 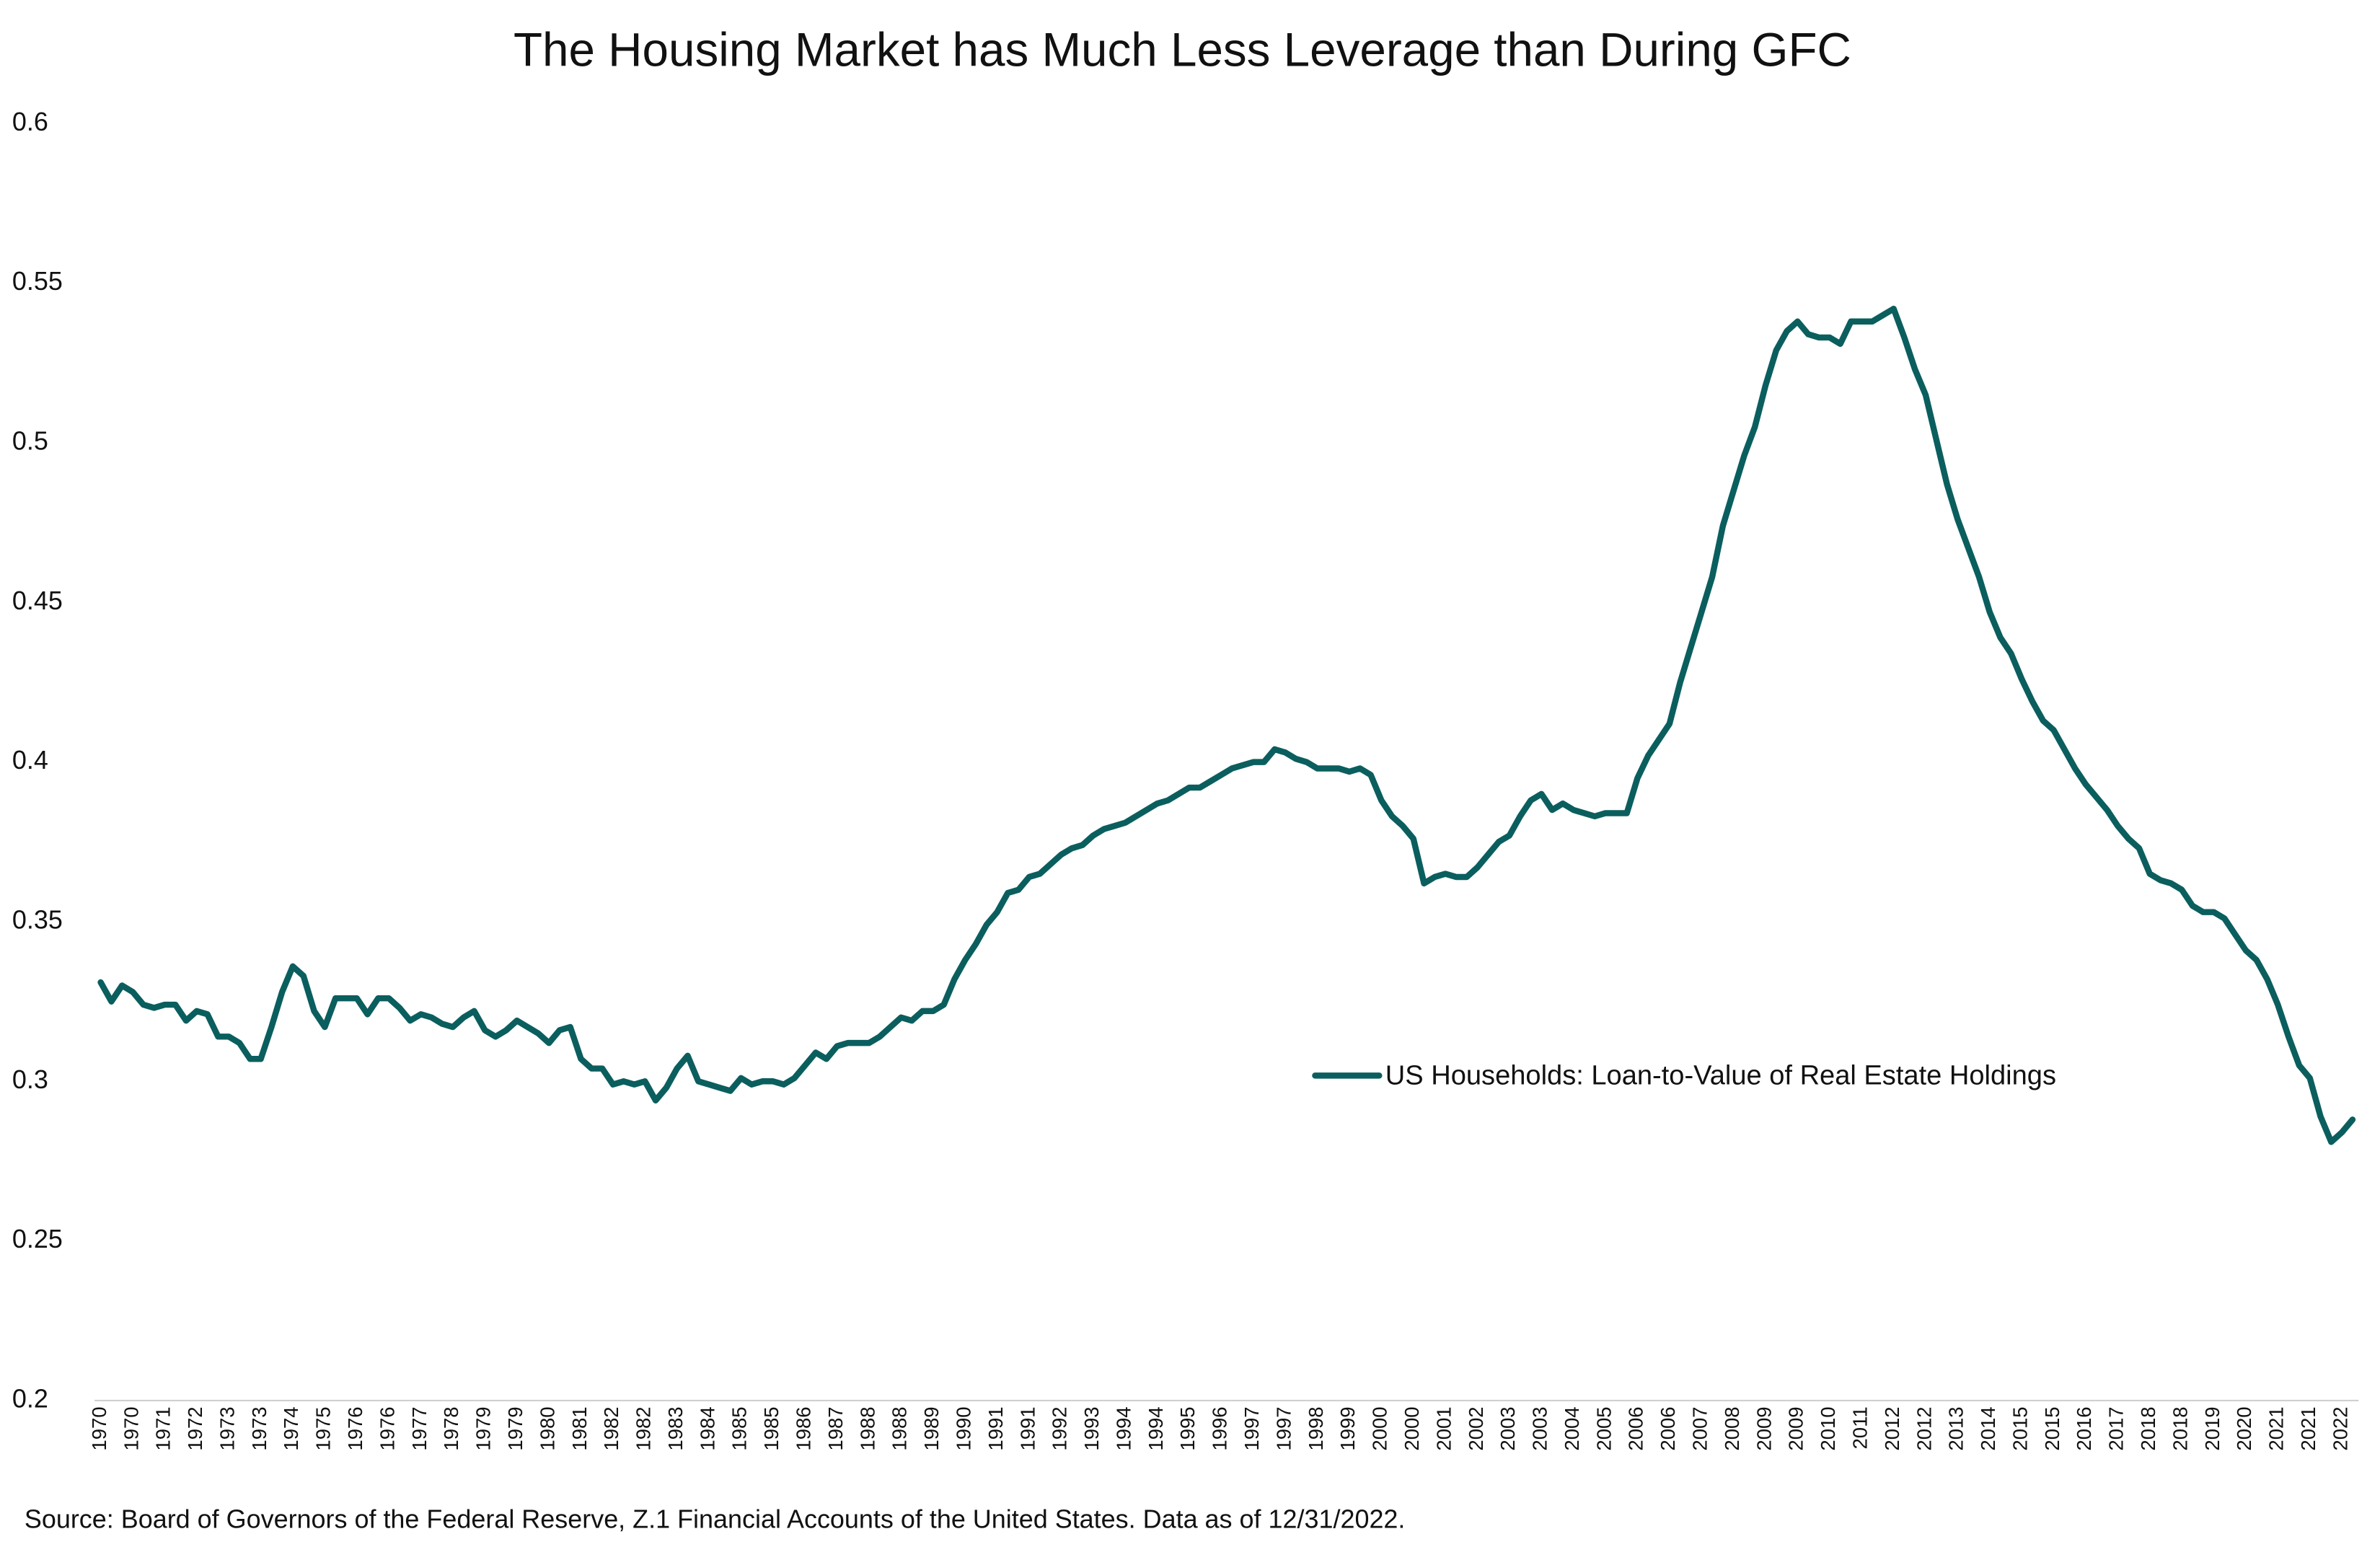 What do you see at coordinates (1956, 1428) in the screenshot?
I see `x-tick-label: 2013` at bounding box center [1956, 1428].